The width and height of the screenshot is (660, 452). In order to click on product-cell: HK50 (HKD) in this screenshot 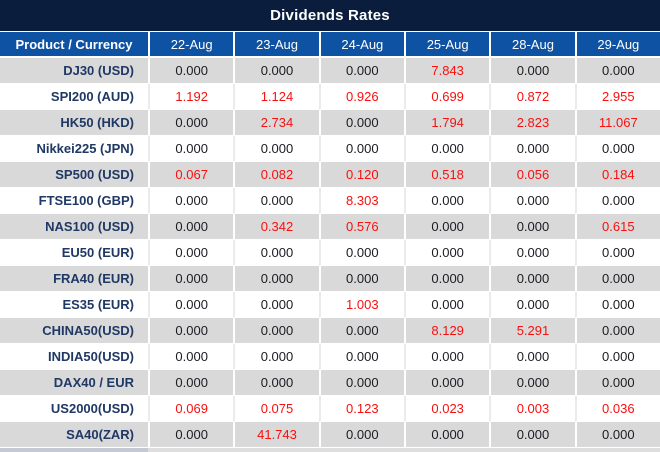, I will do `click(74, 123)`.